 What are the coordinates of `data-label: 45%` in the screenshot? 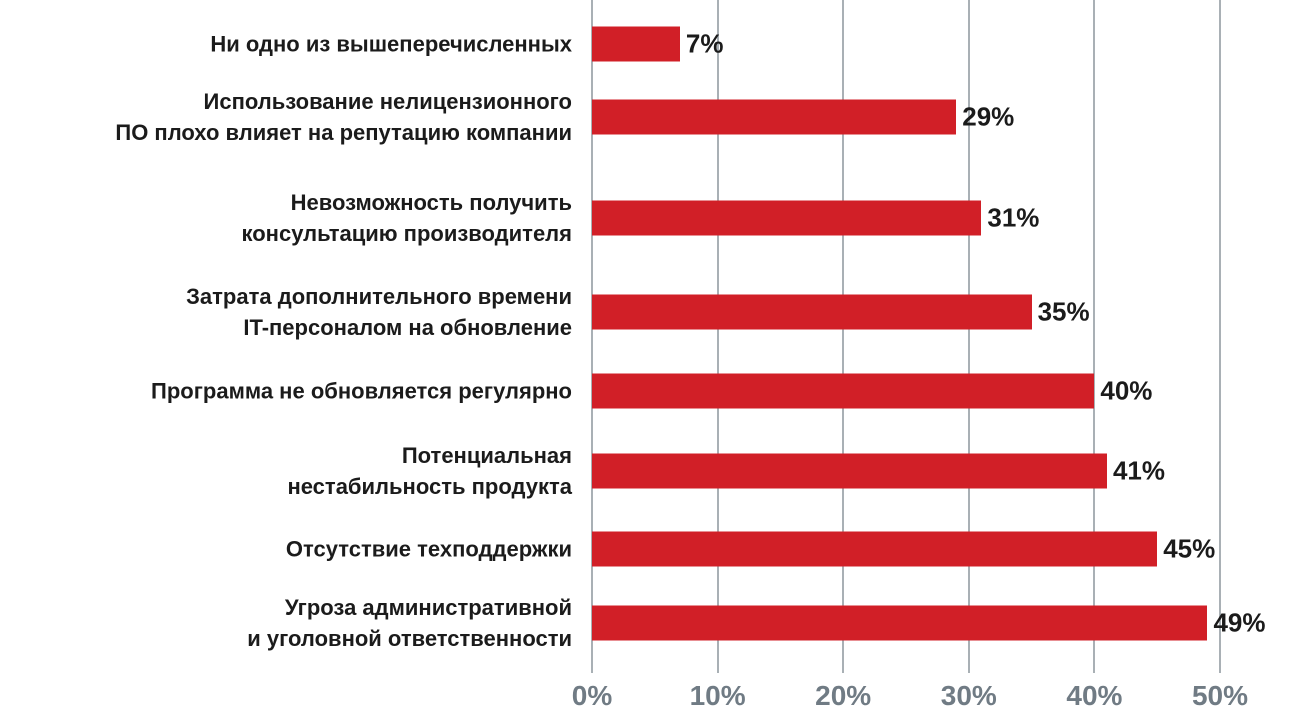 It's located at (1189, 548).